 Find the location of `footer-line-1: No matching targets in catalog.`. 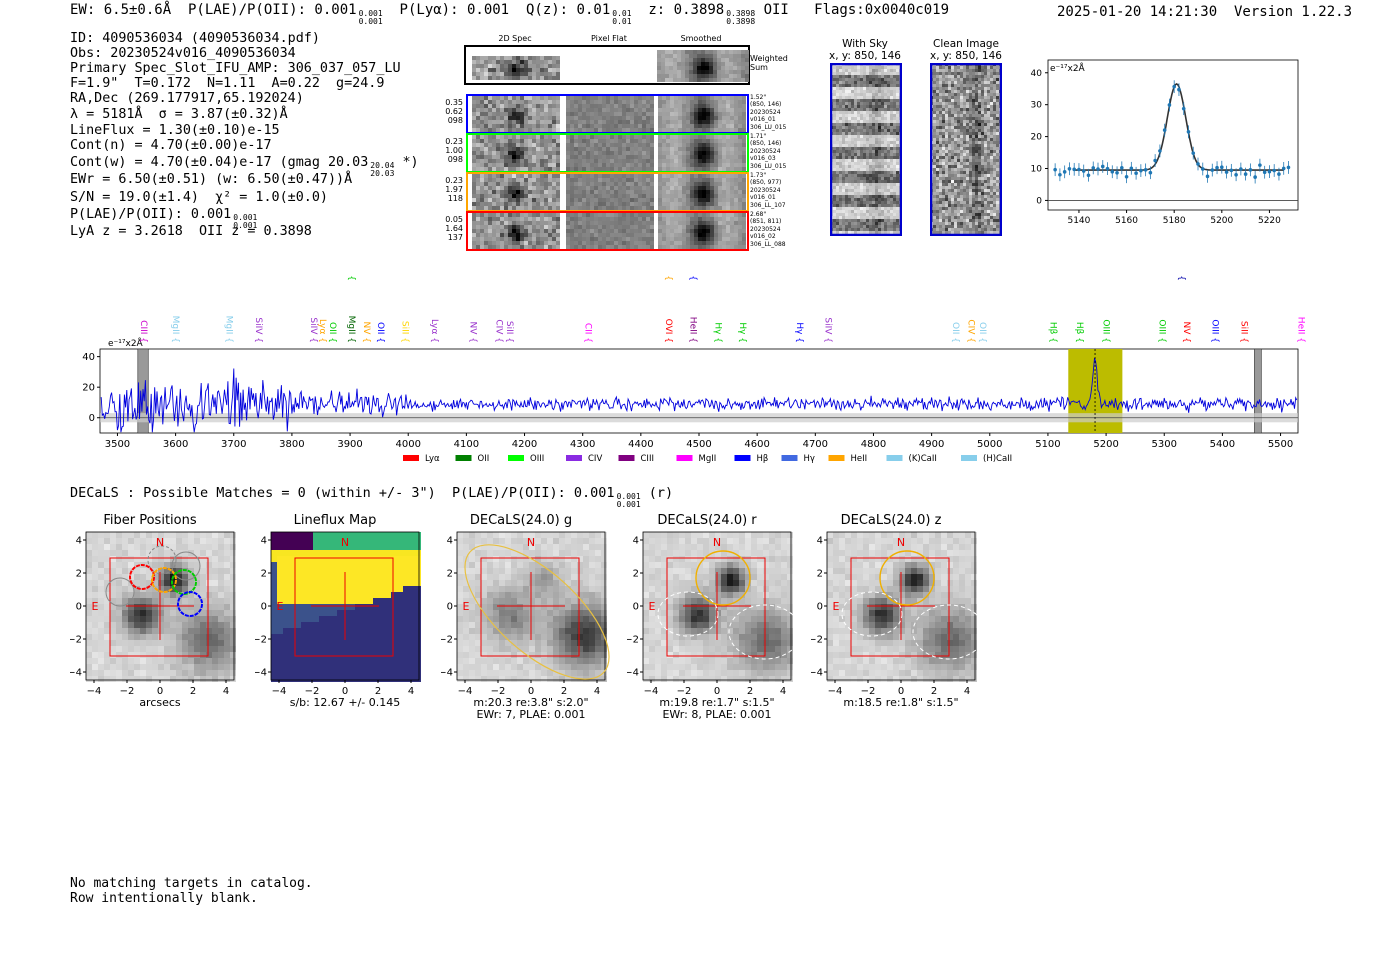

footer-line-1: No matching targets in catalog. is located at coordinates (191, 883).